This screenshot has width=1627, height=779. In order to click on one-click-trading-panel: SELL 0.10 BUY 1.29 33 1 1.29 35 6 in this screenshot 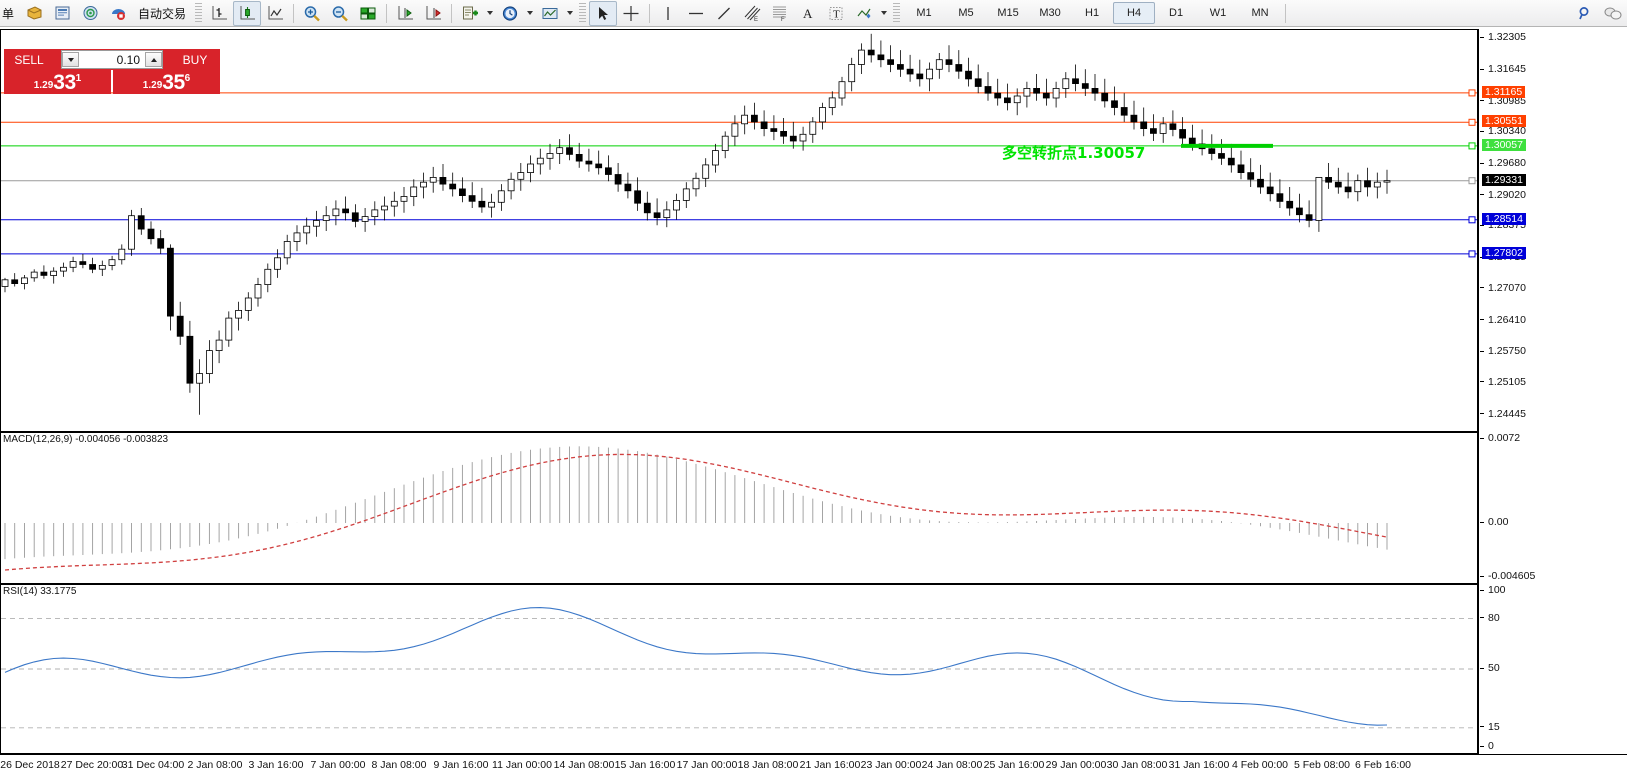, I will do `click(112, 71)`.